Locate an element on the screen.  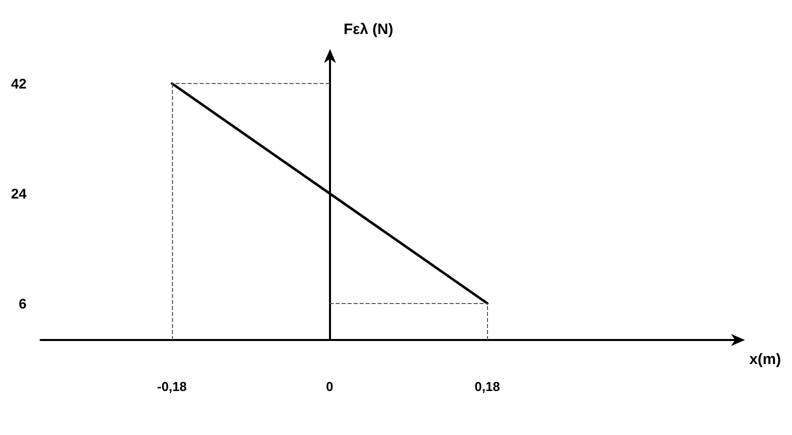
x-tick-label: 0 is located at coordinates (330, 386).